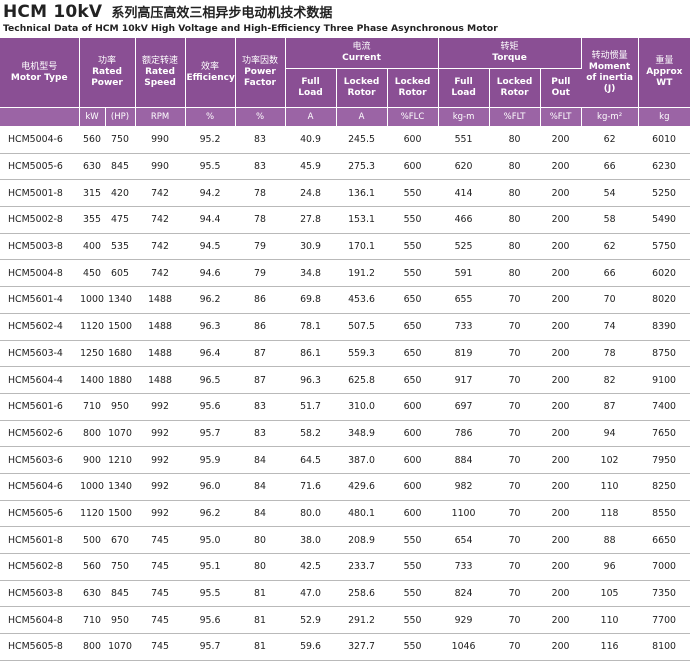 This screenshot has width=690, height=661. Describe the element at coordinates (39, 647) in the screenshot. I see `cell-motor-type: HCM5605-8` at that location.